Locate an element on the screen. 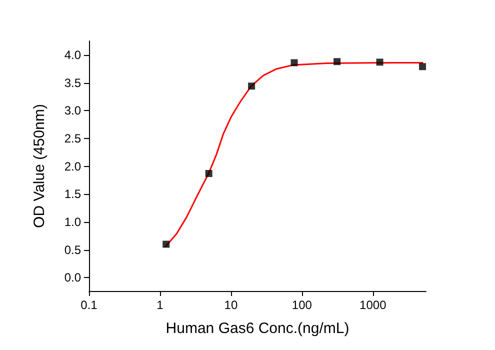  y-tick-label: 3.0 is located at coordinates (73, 111).